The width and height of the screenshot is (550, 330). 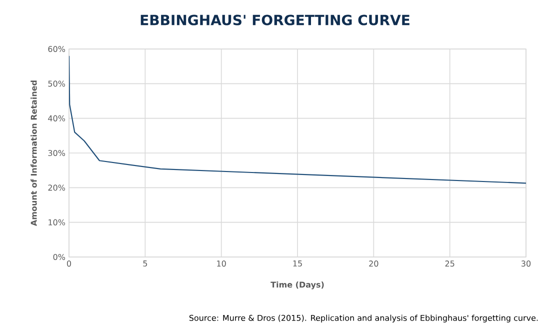 I want to click on x-axis-title: Time (Days), so click(x=297, y=285).